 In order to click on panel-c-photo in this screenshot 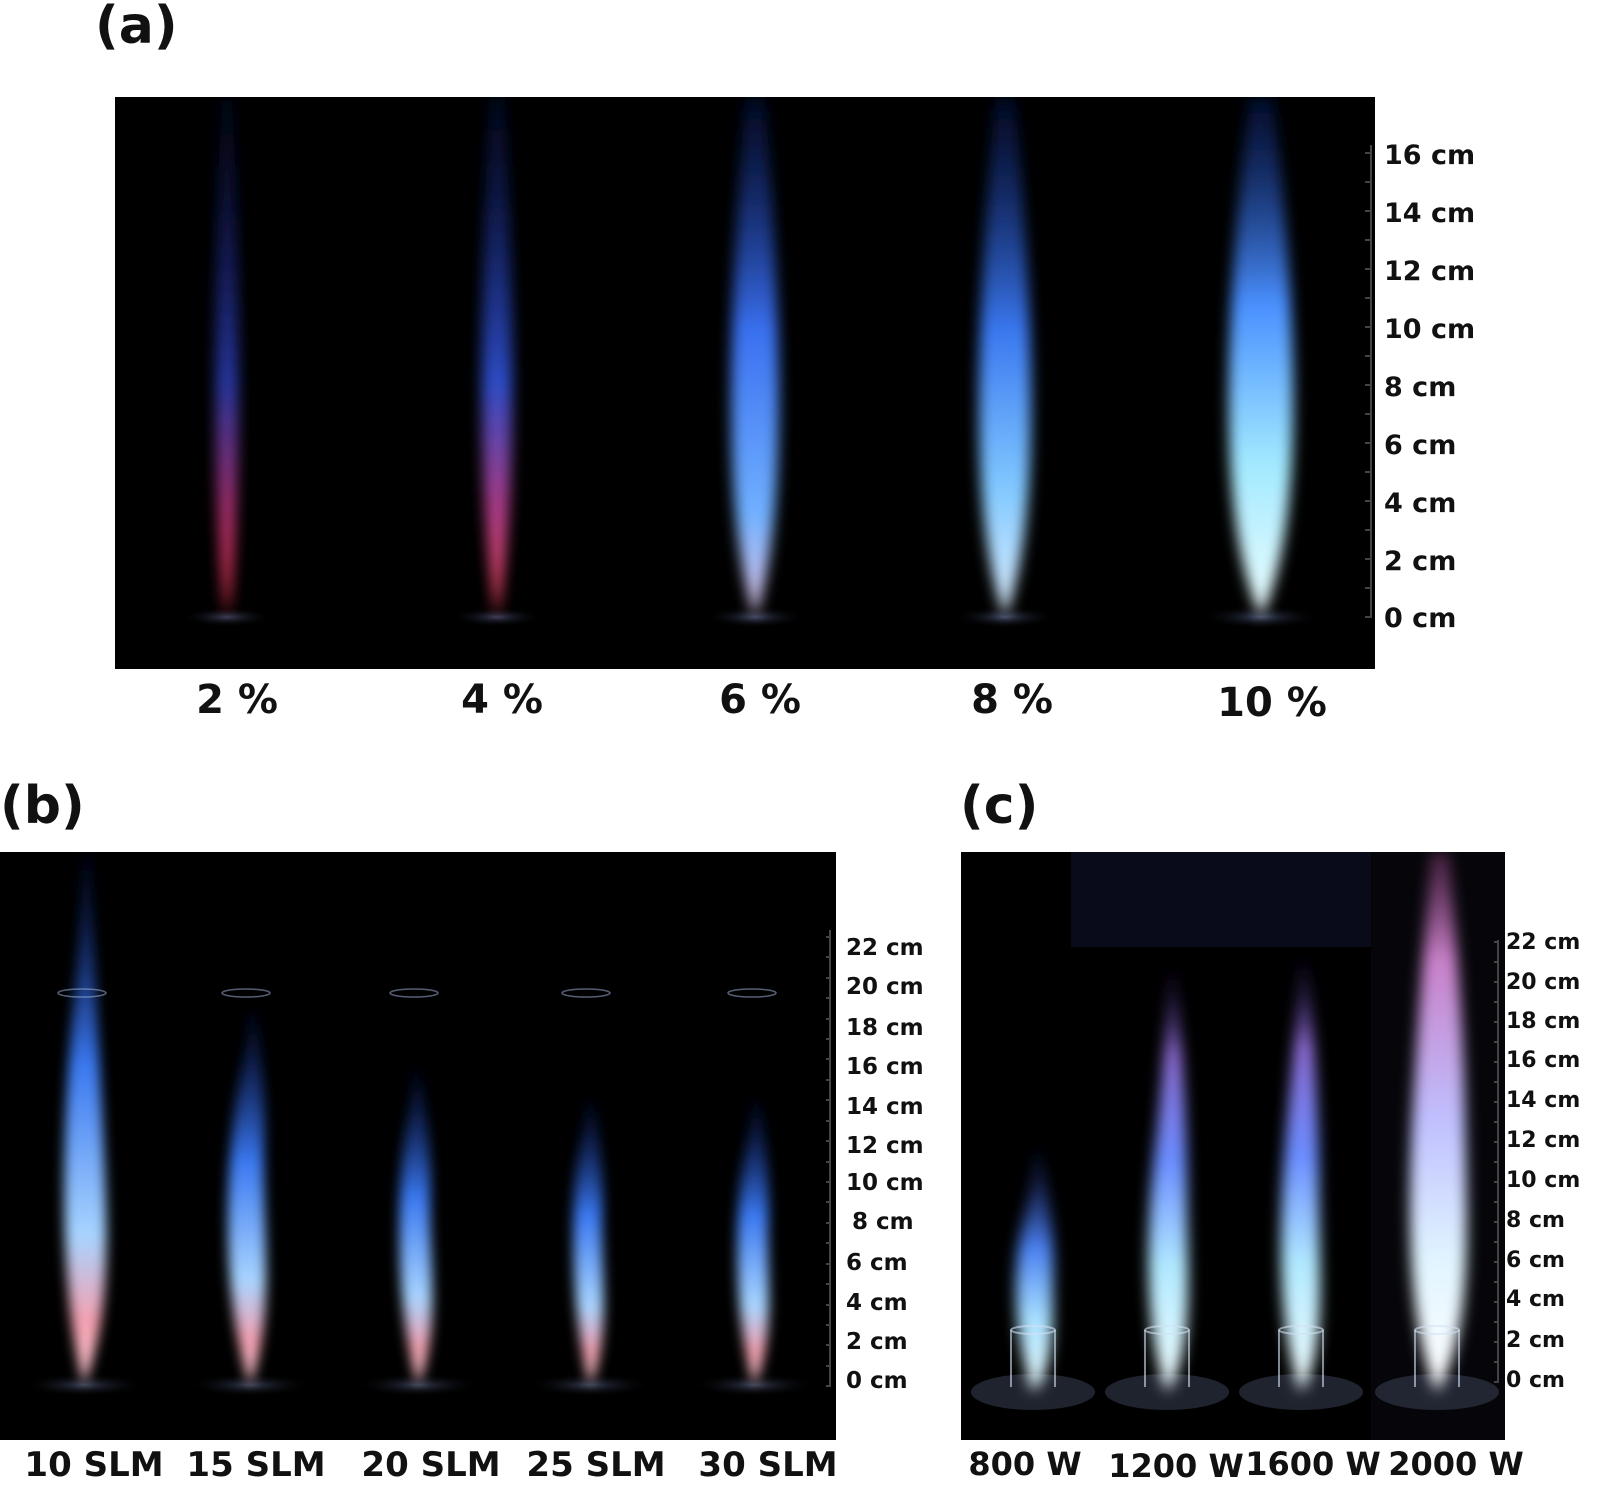, I will do `click(1233, 1146)`.